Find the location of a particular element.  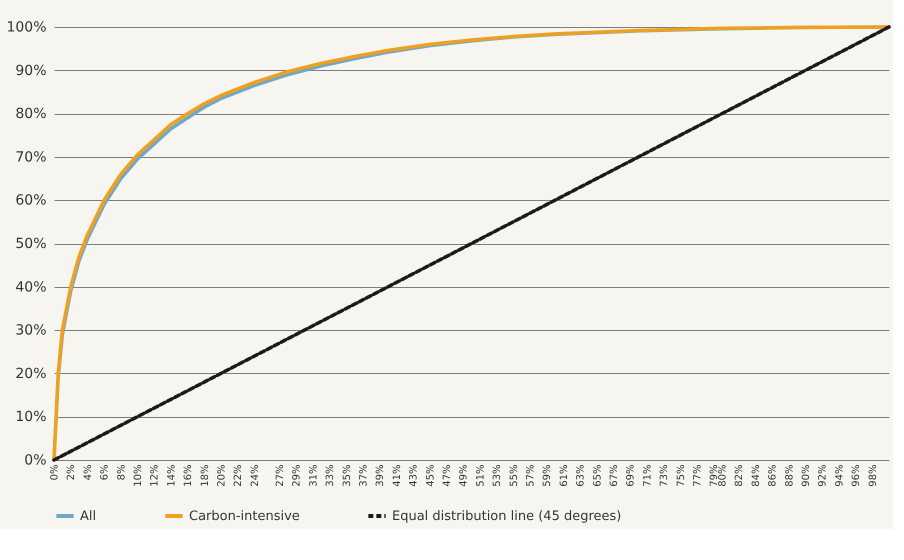

x-tick-label: 75% is located at coordinates (681, 475).